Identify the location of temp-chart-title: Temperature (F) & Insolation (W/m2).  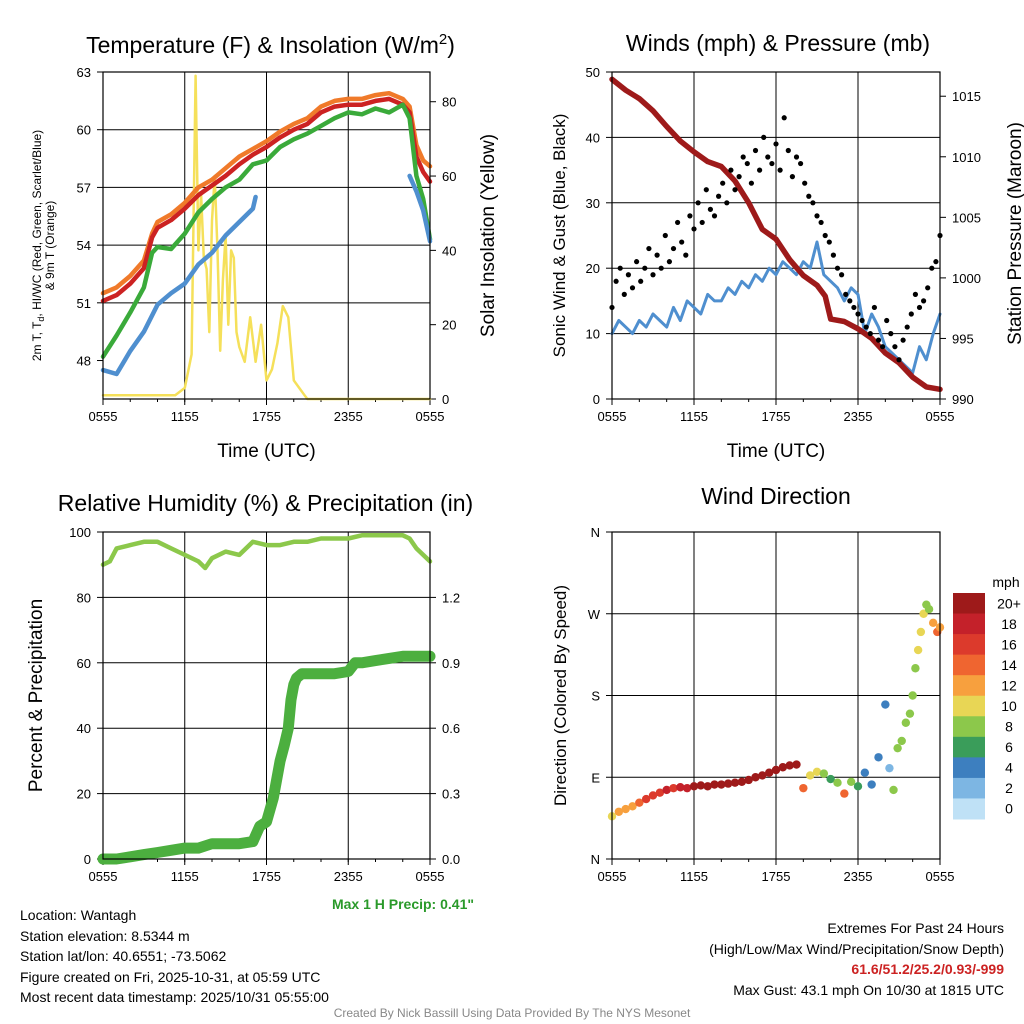
(270, 44).